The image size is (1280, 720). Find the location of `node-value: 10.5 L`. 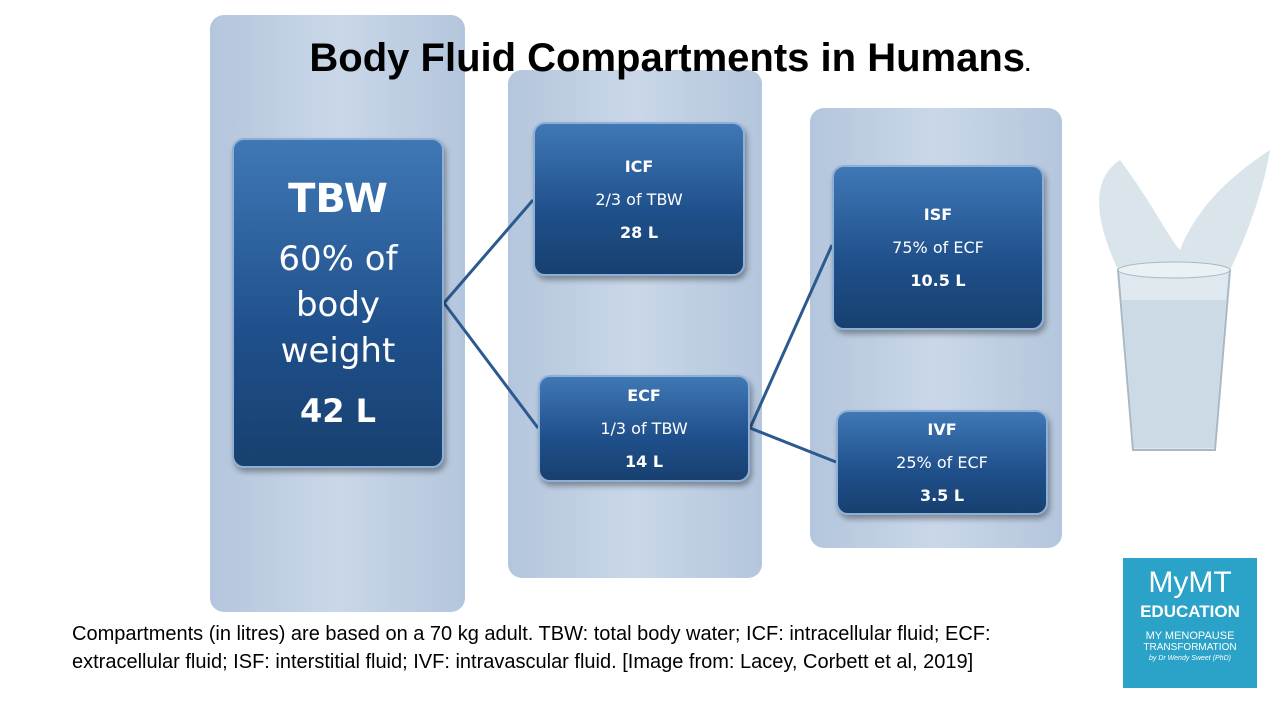

node-value: 10.5 L is located at coordinates (938, 280).